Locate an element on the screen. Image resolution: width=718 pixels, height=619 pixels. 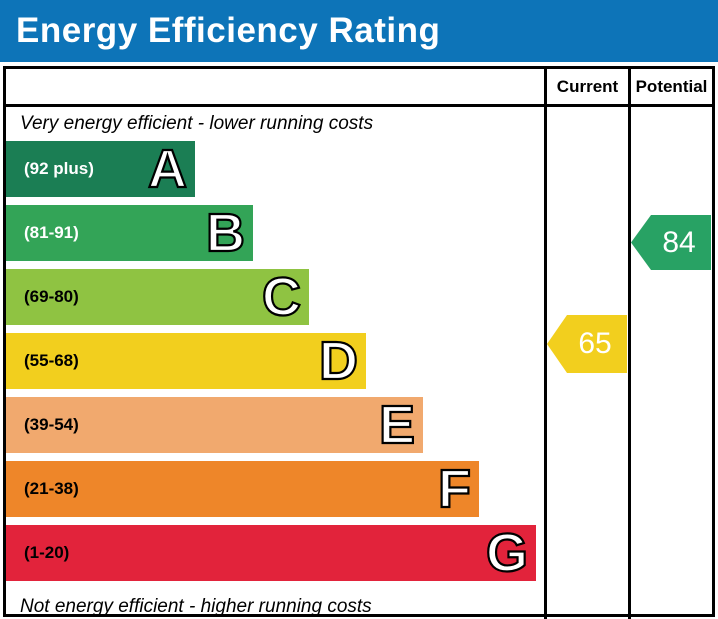
header-chart-spacer is located at coordinates (275, 86).